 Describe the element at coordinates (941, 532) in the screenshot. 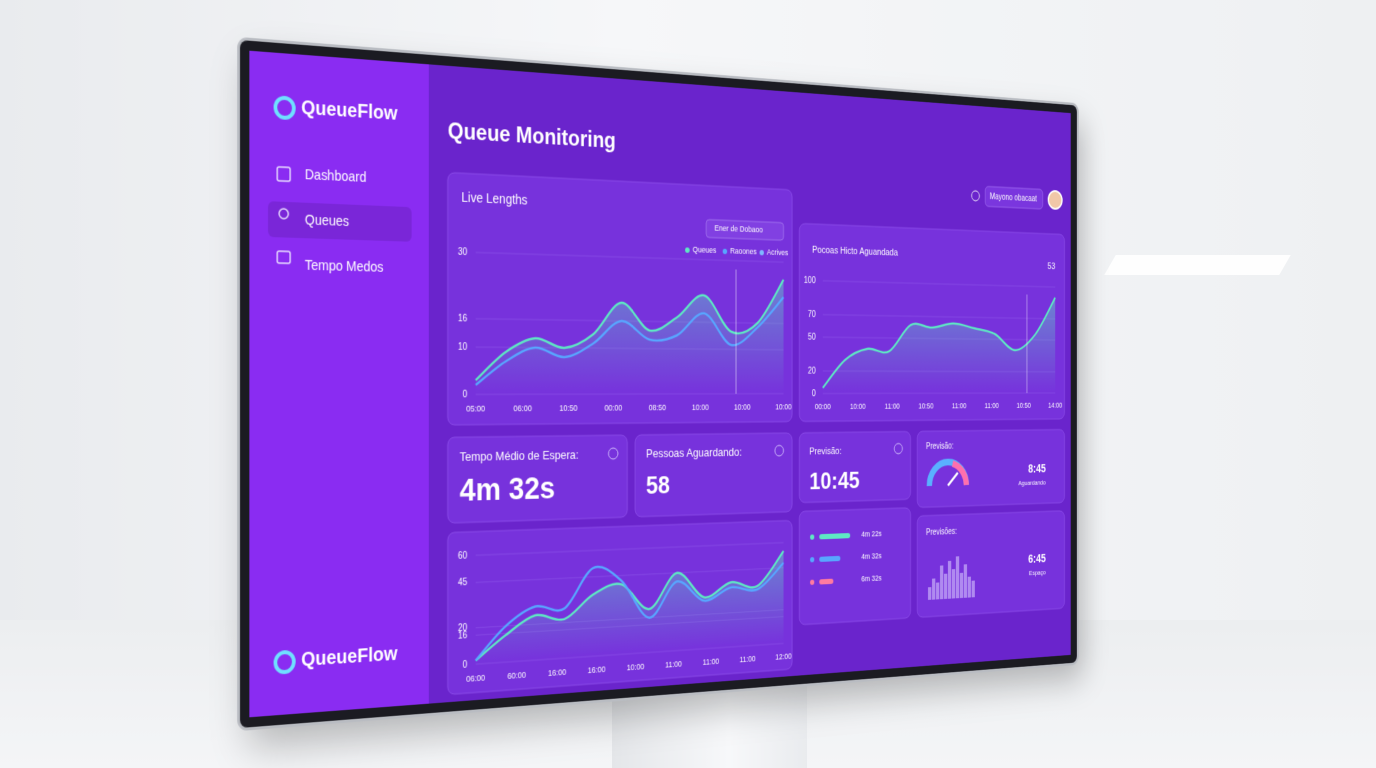

I see `card-label: Previsões:` at that location.